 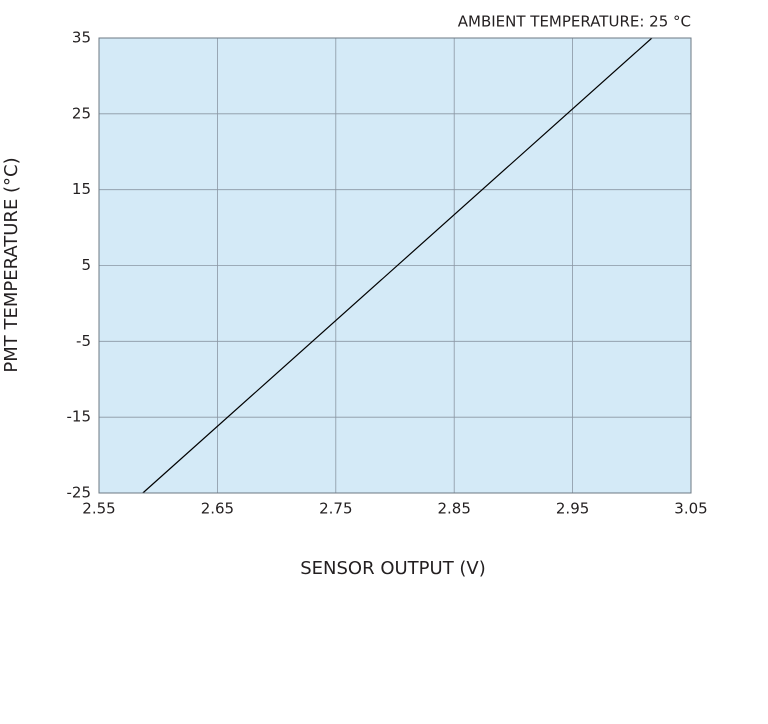 I want to click on y-tick-label: 35, so click(x=81, y=38).